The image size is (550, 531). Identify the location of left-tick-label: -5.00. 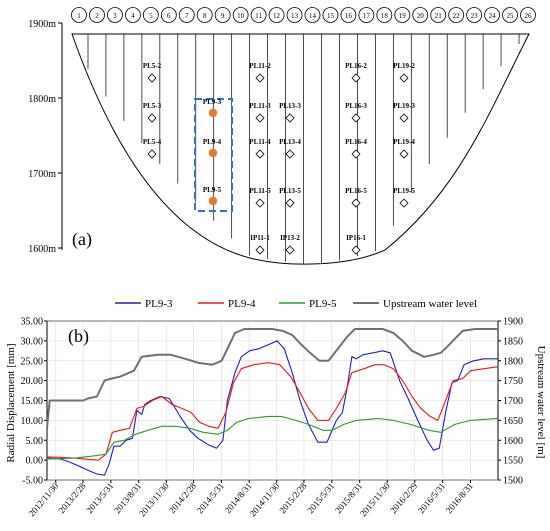
(32, 481).